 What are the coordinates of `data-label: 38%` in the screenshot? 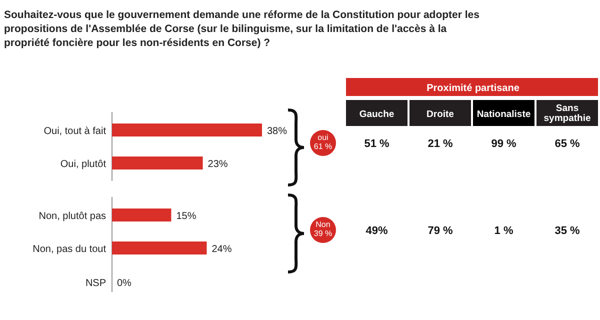 It's located at (277, 131).